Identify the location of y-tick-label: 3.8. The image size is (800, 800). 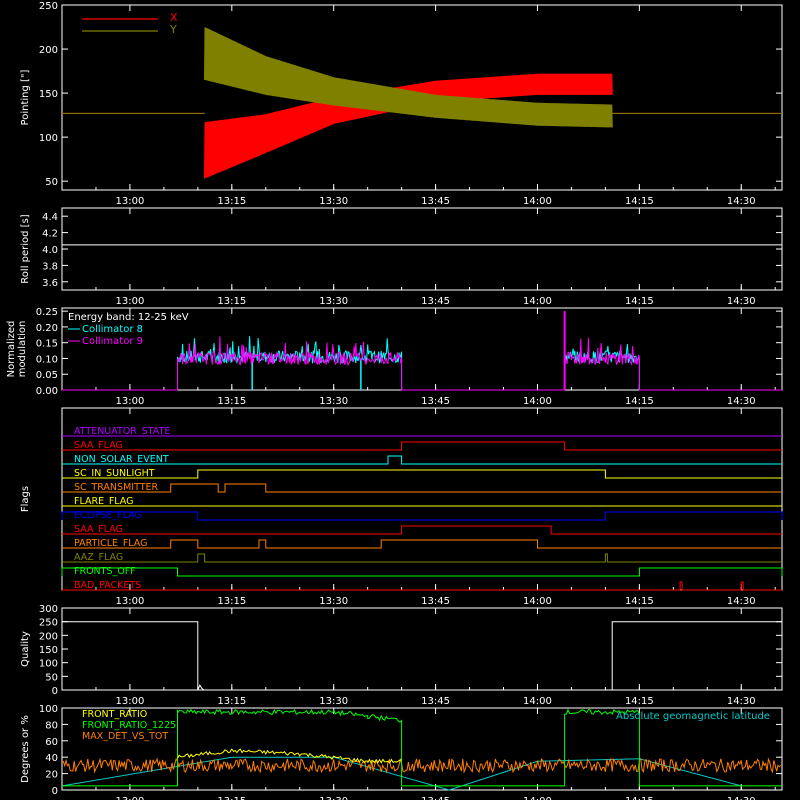
(50, 266).